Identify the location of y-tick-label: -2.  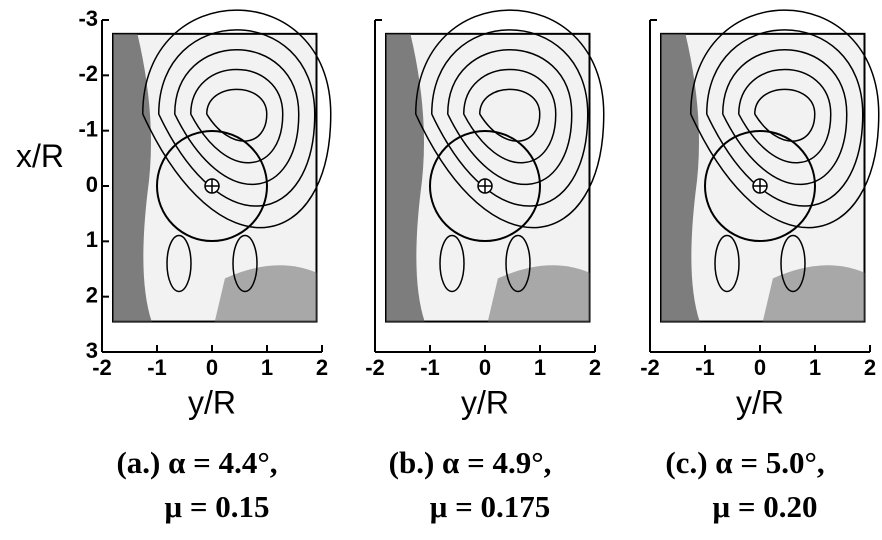
(88, 73).